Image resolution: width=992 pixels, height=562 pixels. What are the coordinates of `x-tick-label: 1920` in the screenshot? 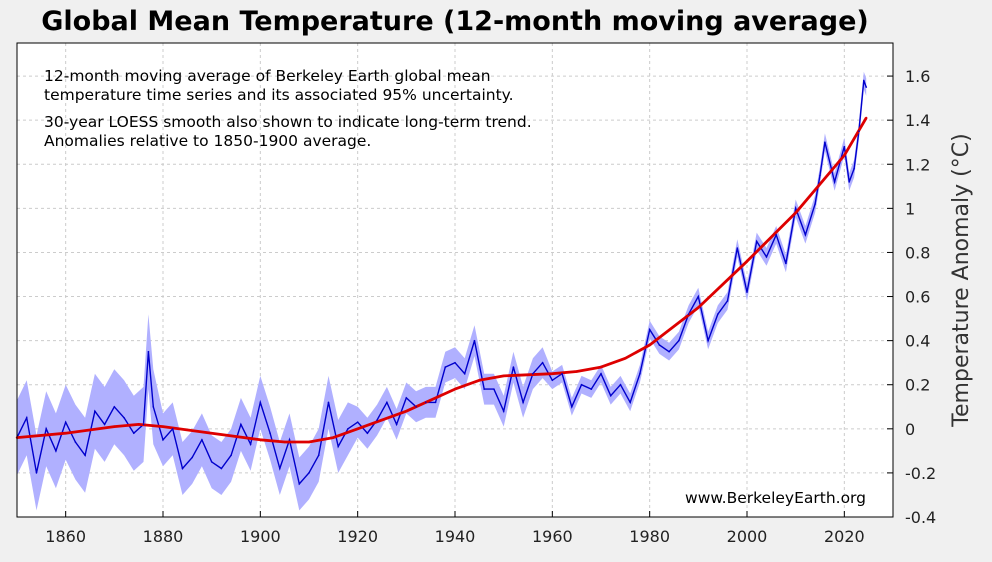 It's located at (357, 536).